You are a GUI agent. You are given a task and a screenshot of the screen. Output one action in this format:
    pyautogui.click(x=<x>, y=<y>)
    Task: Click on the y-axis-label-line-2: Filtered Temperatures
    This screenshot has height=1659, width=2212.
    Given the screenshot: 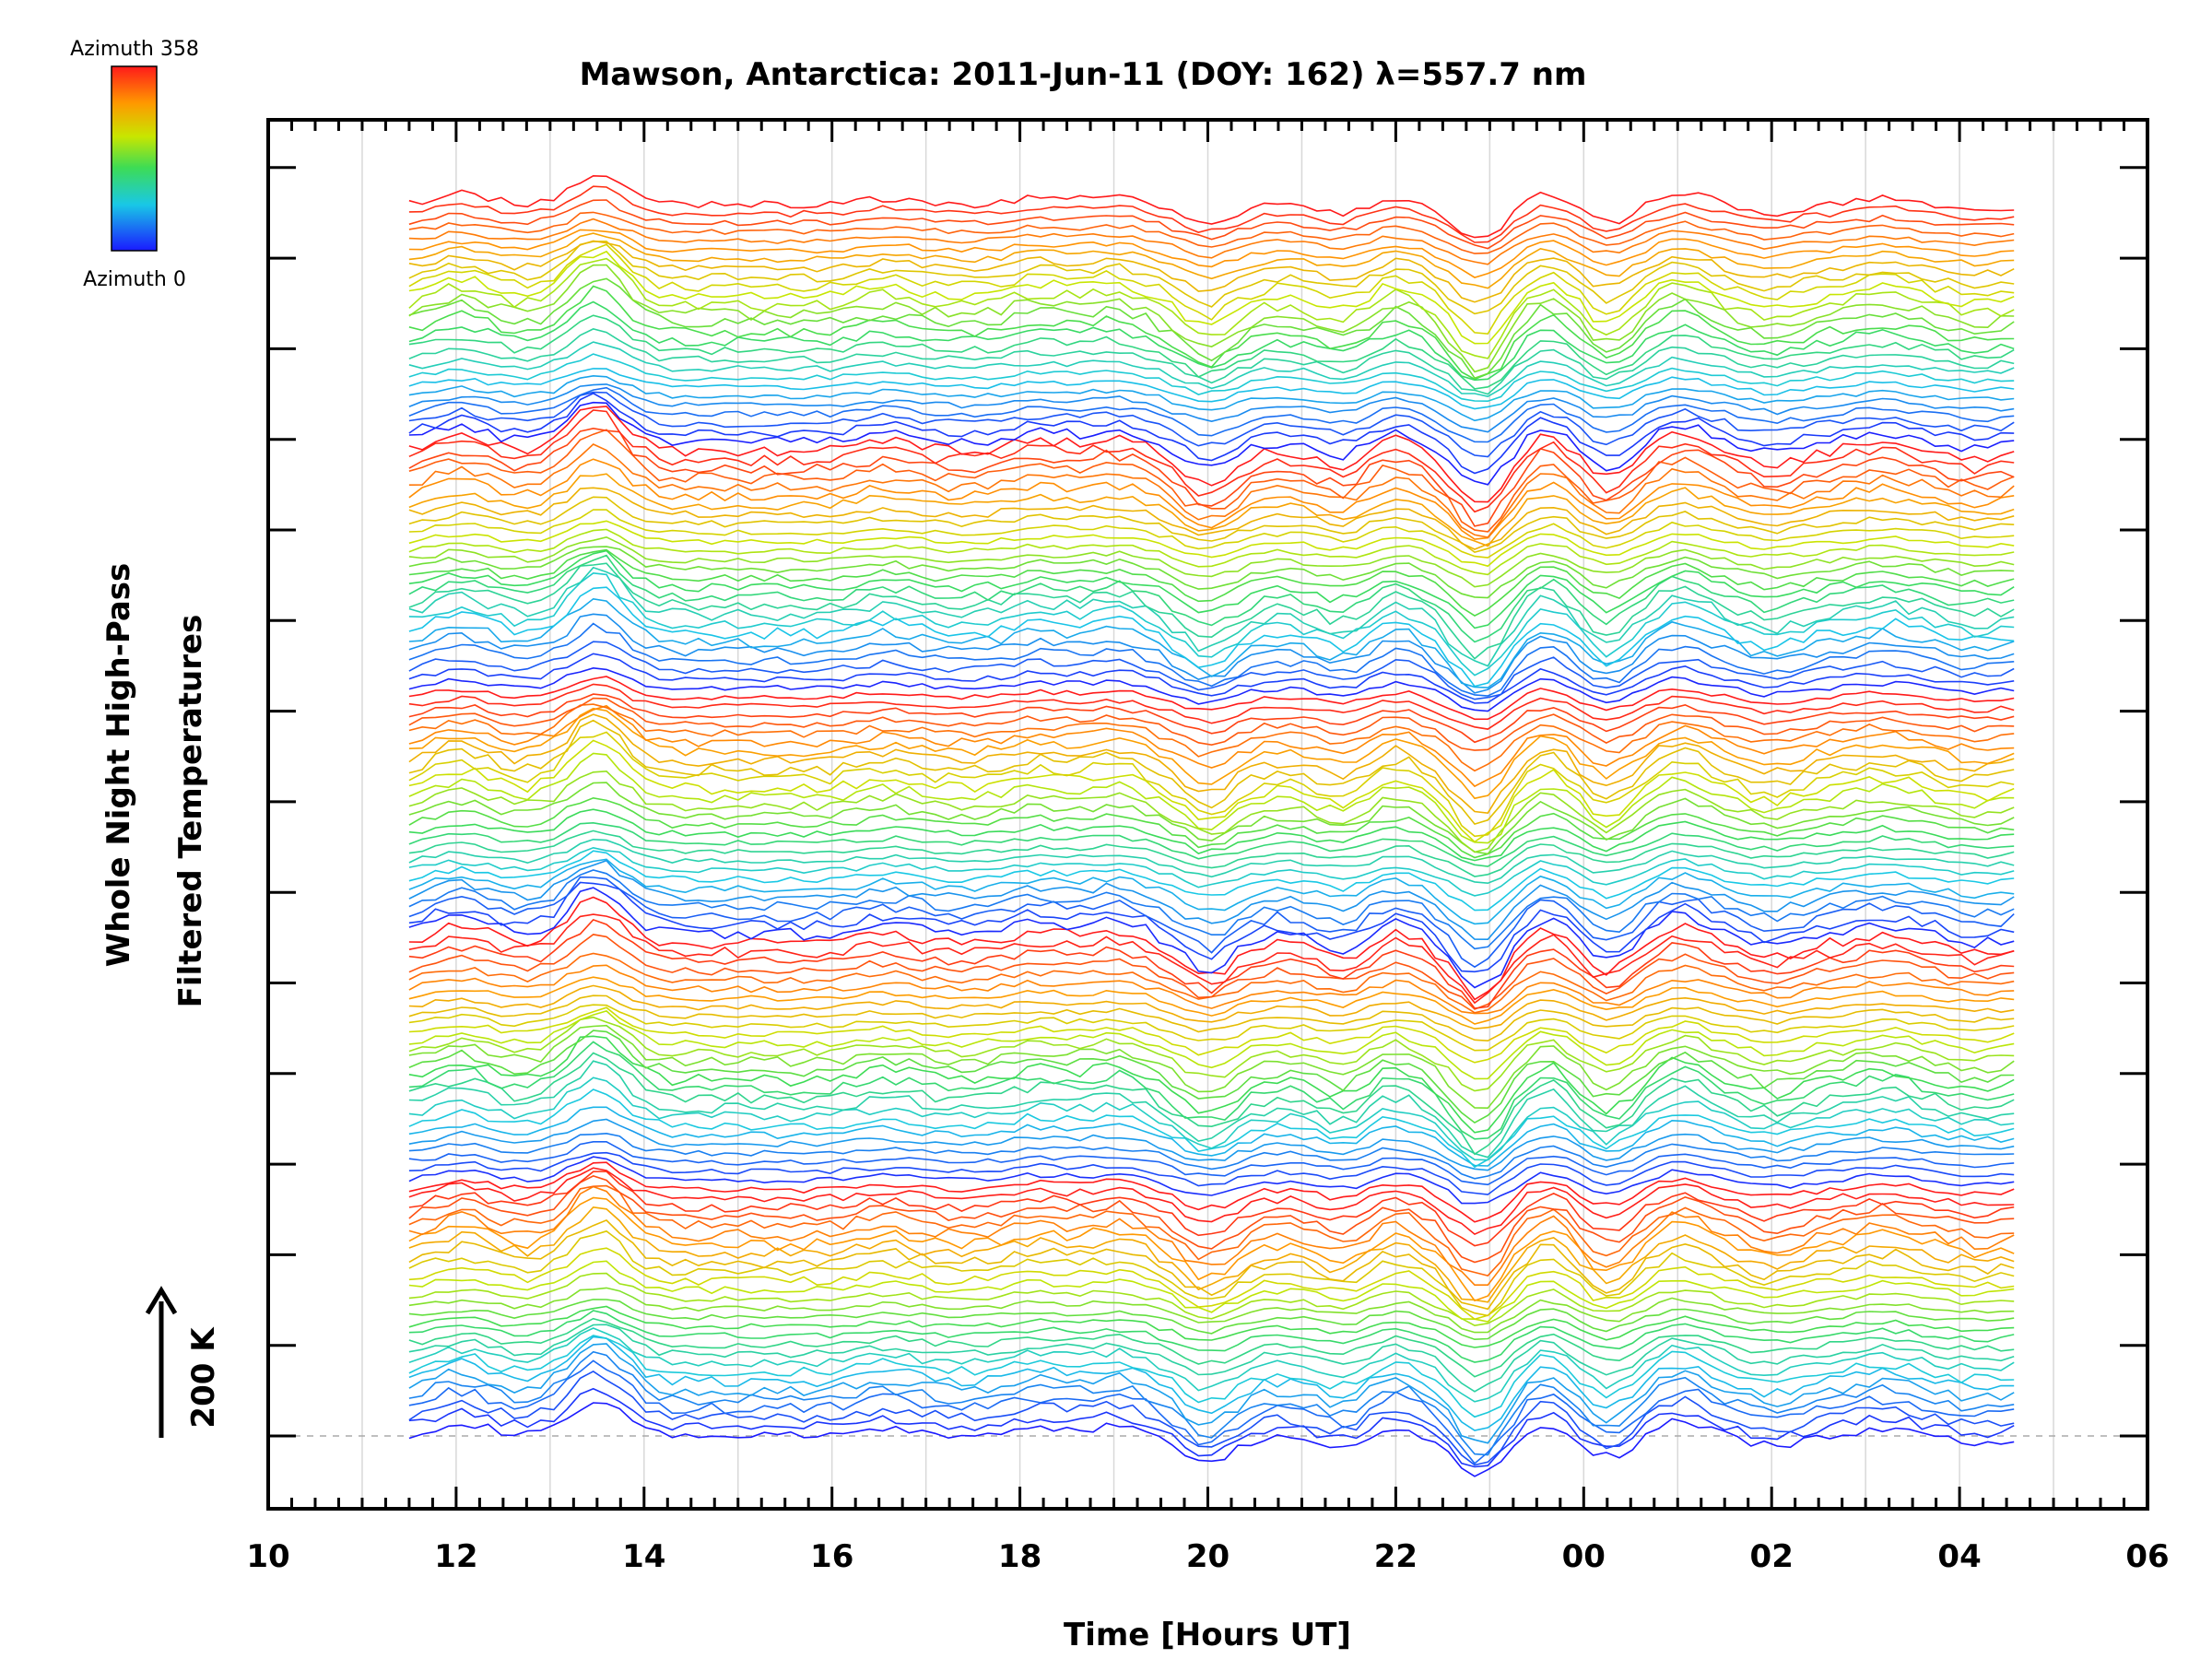 What is the action you would take?
    pyautogui.click(x=190, y=811)
    